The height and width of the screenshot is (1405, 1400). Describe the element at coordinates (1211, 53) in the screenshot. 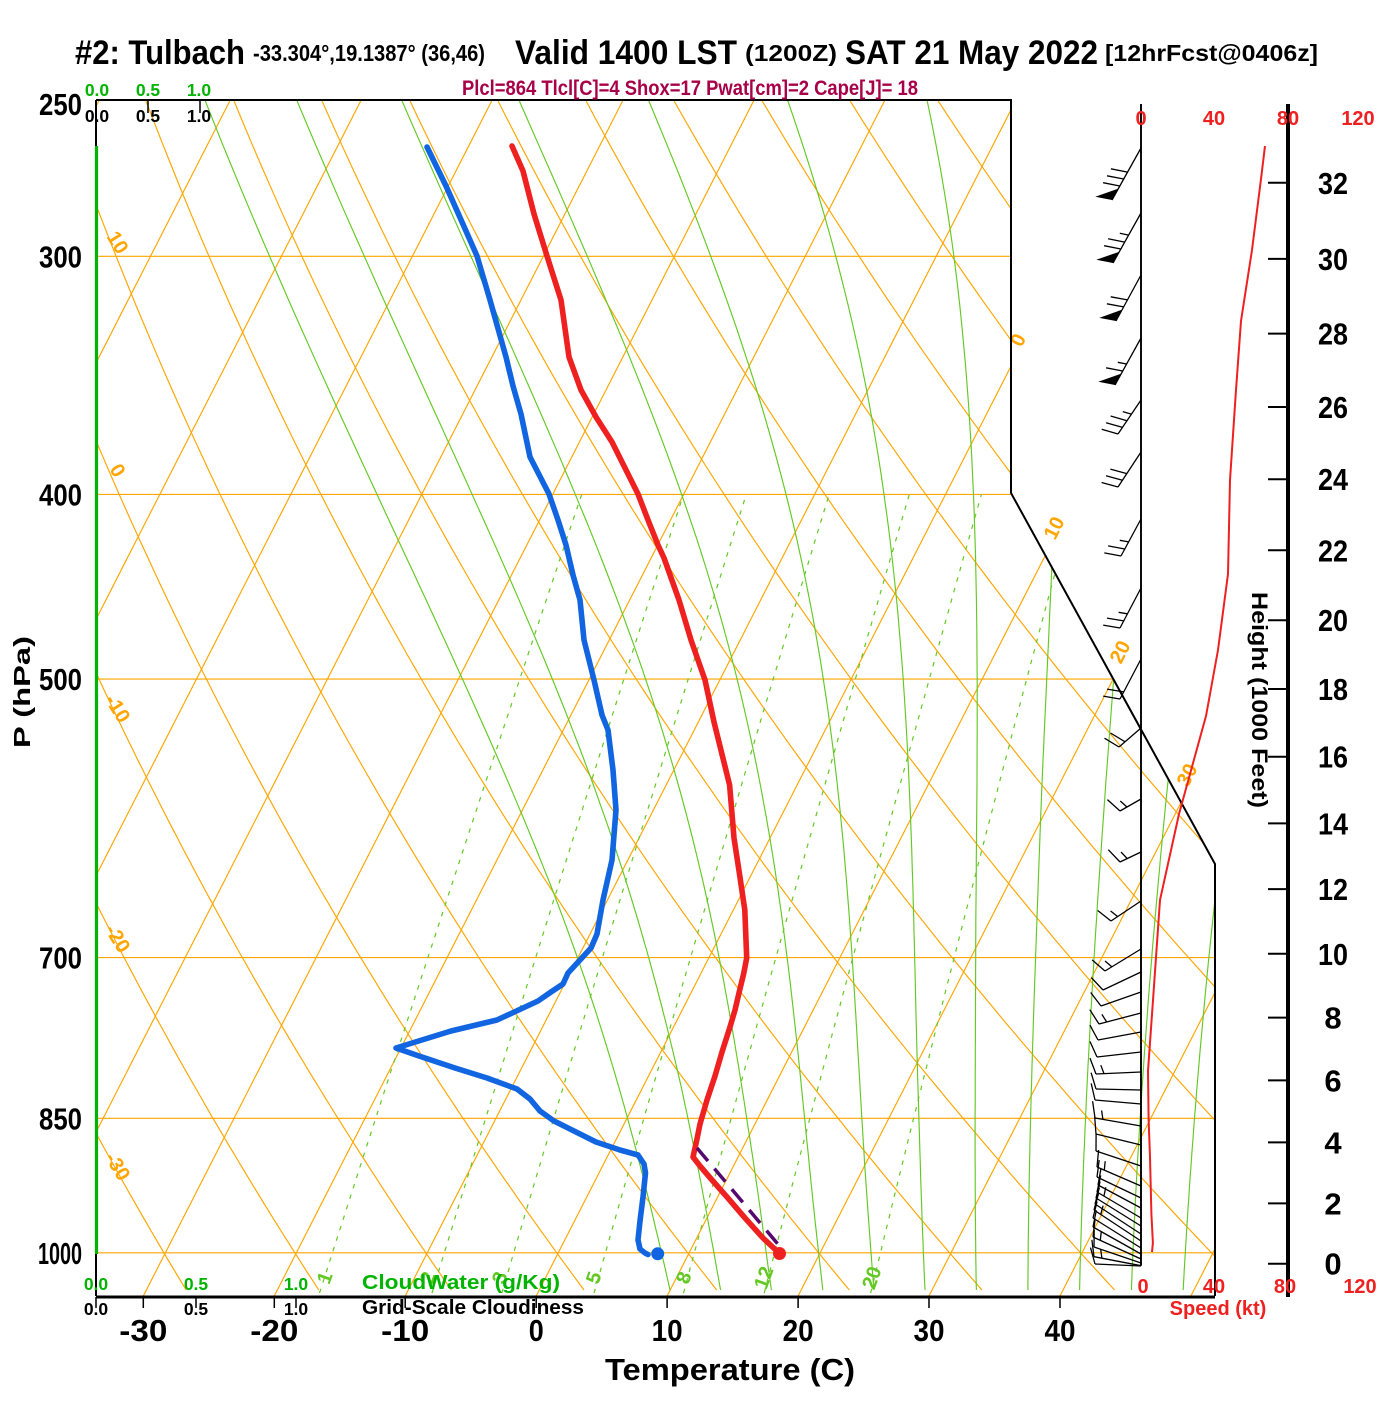

I see `svg-text: [12hrFcst@0406z]` at that location.